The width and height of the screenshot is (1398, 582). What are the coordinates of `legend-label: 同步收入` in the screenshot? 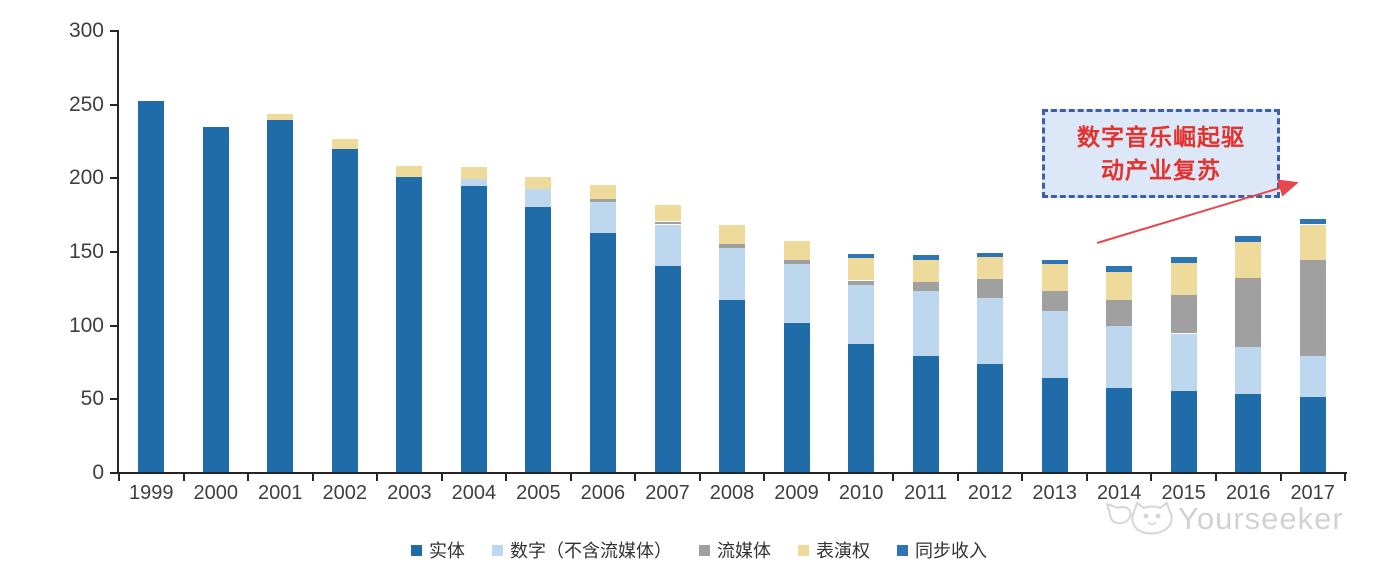 It's located at (951, 551).